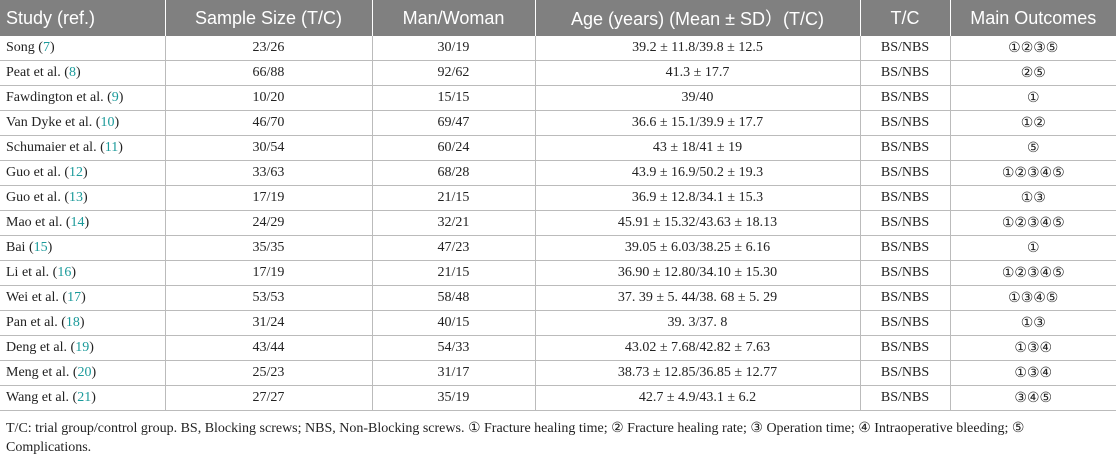 This screenshot has width=1116, height=460. I want to click on table-cell: 39.05 ± 6.03/38.25 ± 6.16, so click(698, 248).